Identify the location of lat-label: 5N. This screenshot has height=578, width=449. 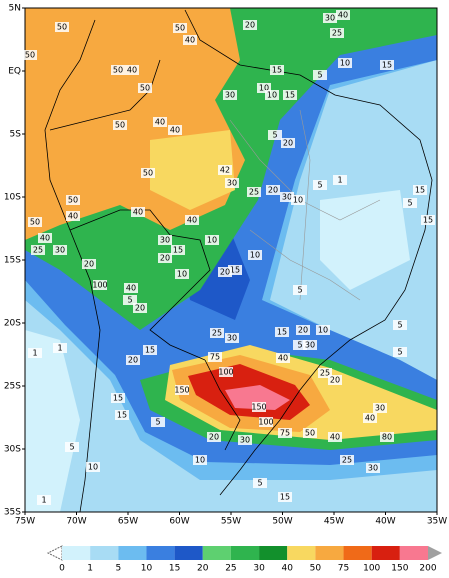
(15, 9).